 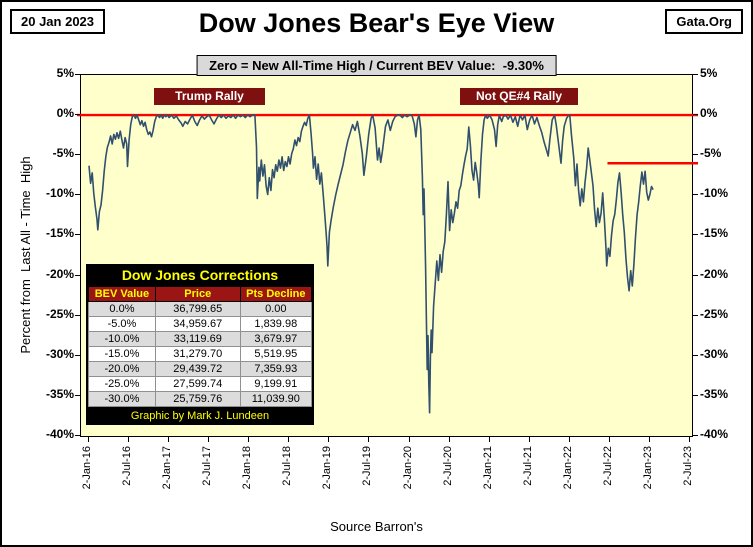 I want to click on table-cell: -20.0%, so click(x=122, y=369).